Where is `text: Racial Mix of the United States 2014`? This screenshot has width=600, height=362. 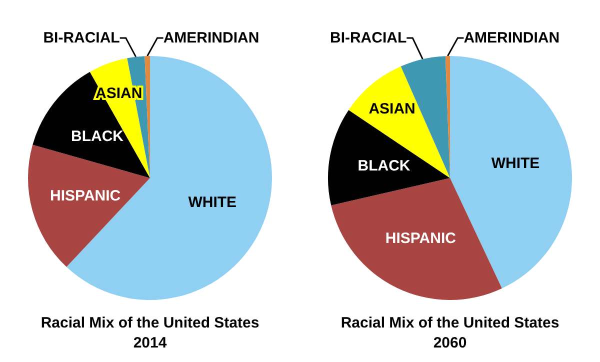
text: Racial Mix of the United States 2014 is located at coordinates (150, 333).